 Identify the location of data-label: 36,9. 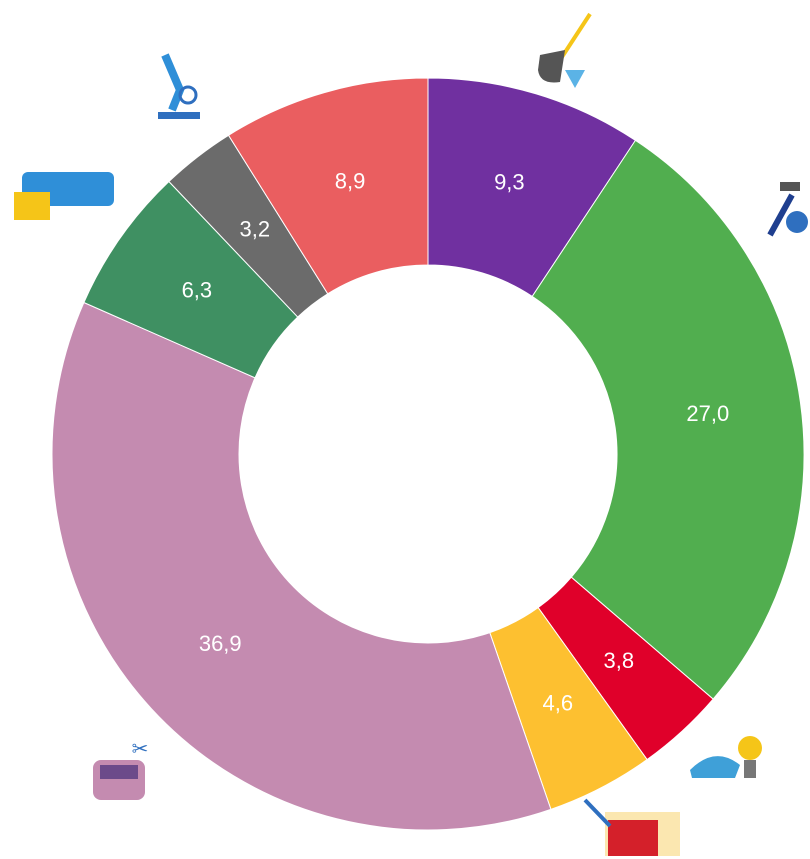
(220, 643).